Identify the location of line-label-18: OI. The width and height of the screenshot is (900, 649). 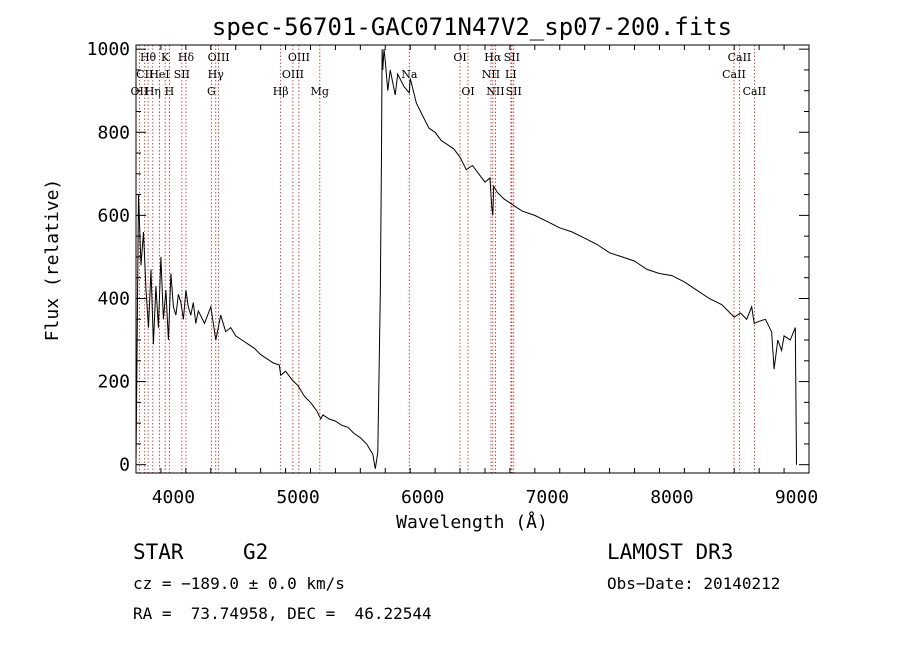
(467, 91).